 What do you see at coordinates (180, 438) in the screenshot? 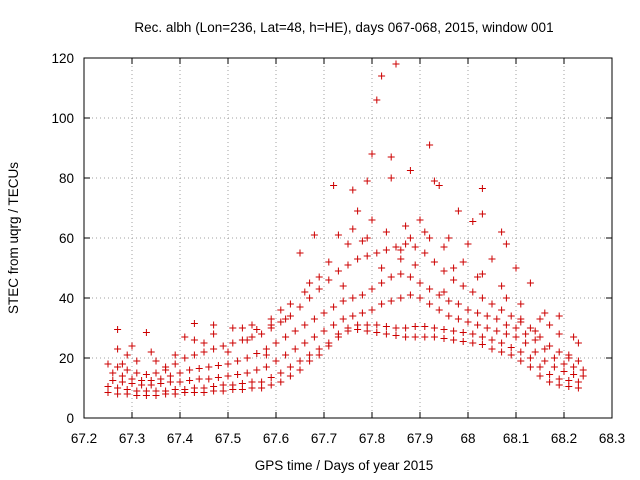
I see `x-tick-label: 67.4` at bounding box center [180, 438].